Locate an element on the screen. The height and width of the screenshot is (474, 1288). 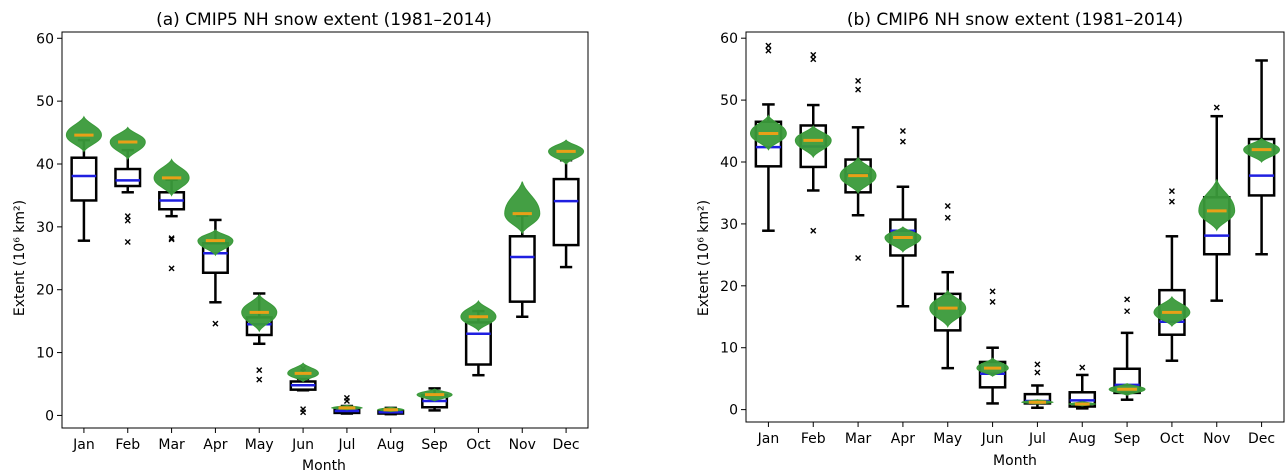
y-tick-label: 0 is located at coordinates (733, 411).